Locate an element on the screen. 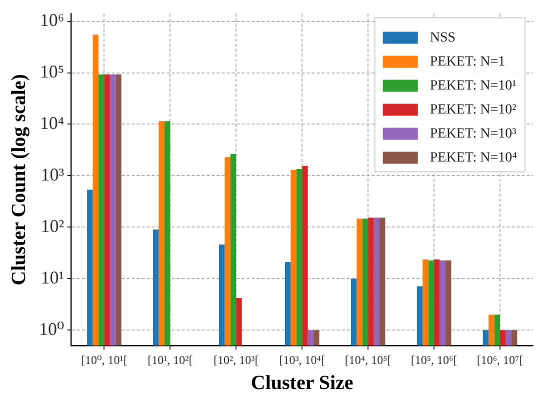 The image size is (537, 400). y-tick-label: 10⁴ is located at coordinates (52, 122).